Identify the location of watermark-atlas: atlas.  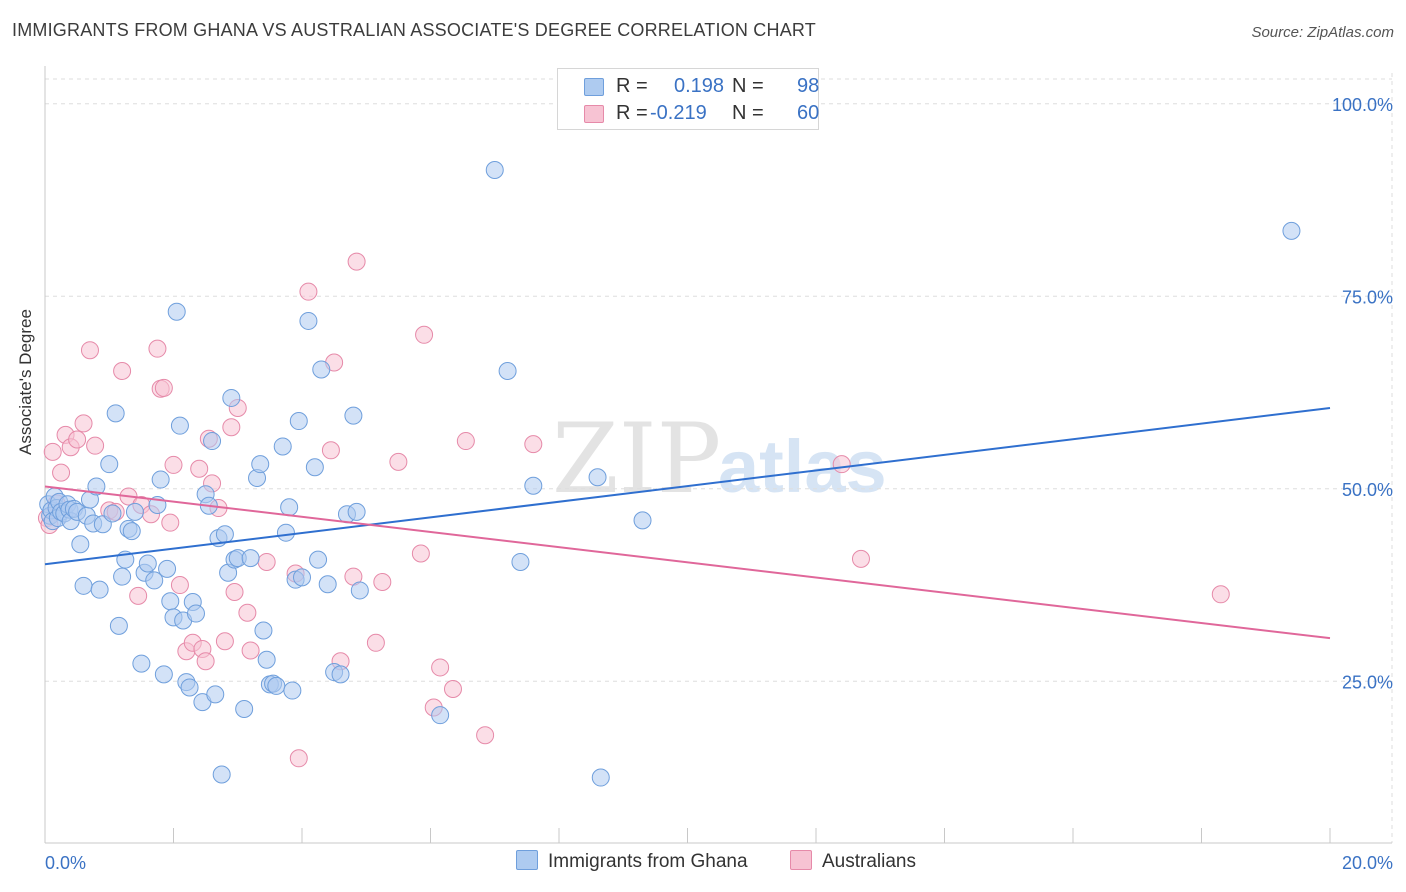
(802, 466).